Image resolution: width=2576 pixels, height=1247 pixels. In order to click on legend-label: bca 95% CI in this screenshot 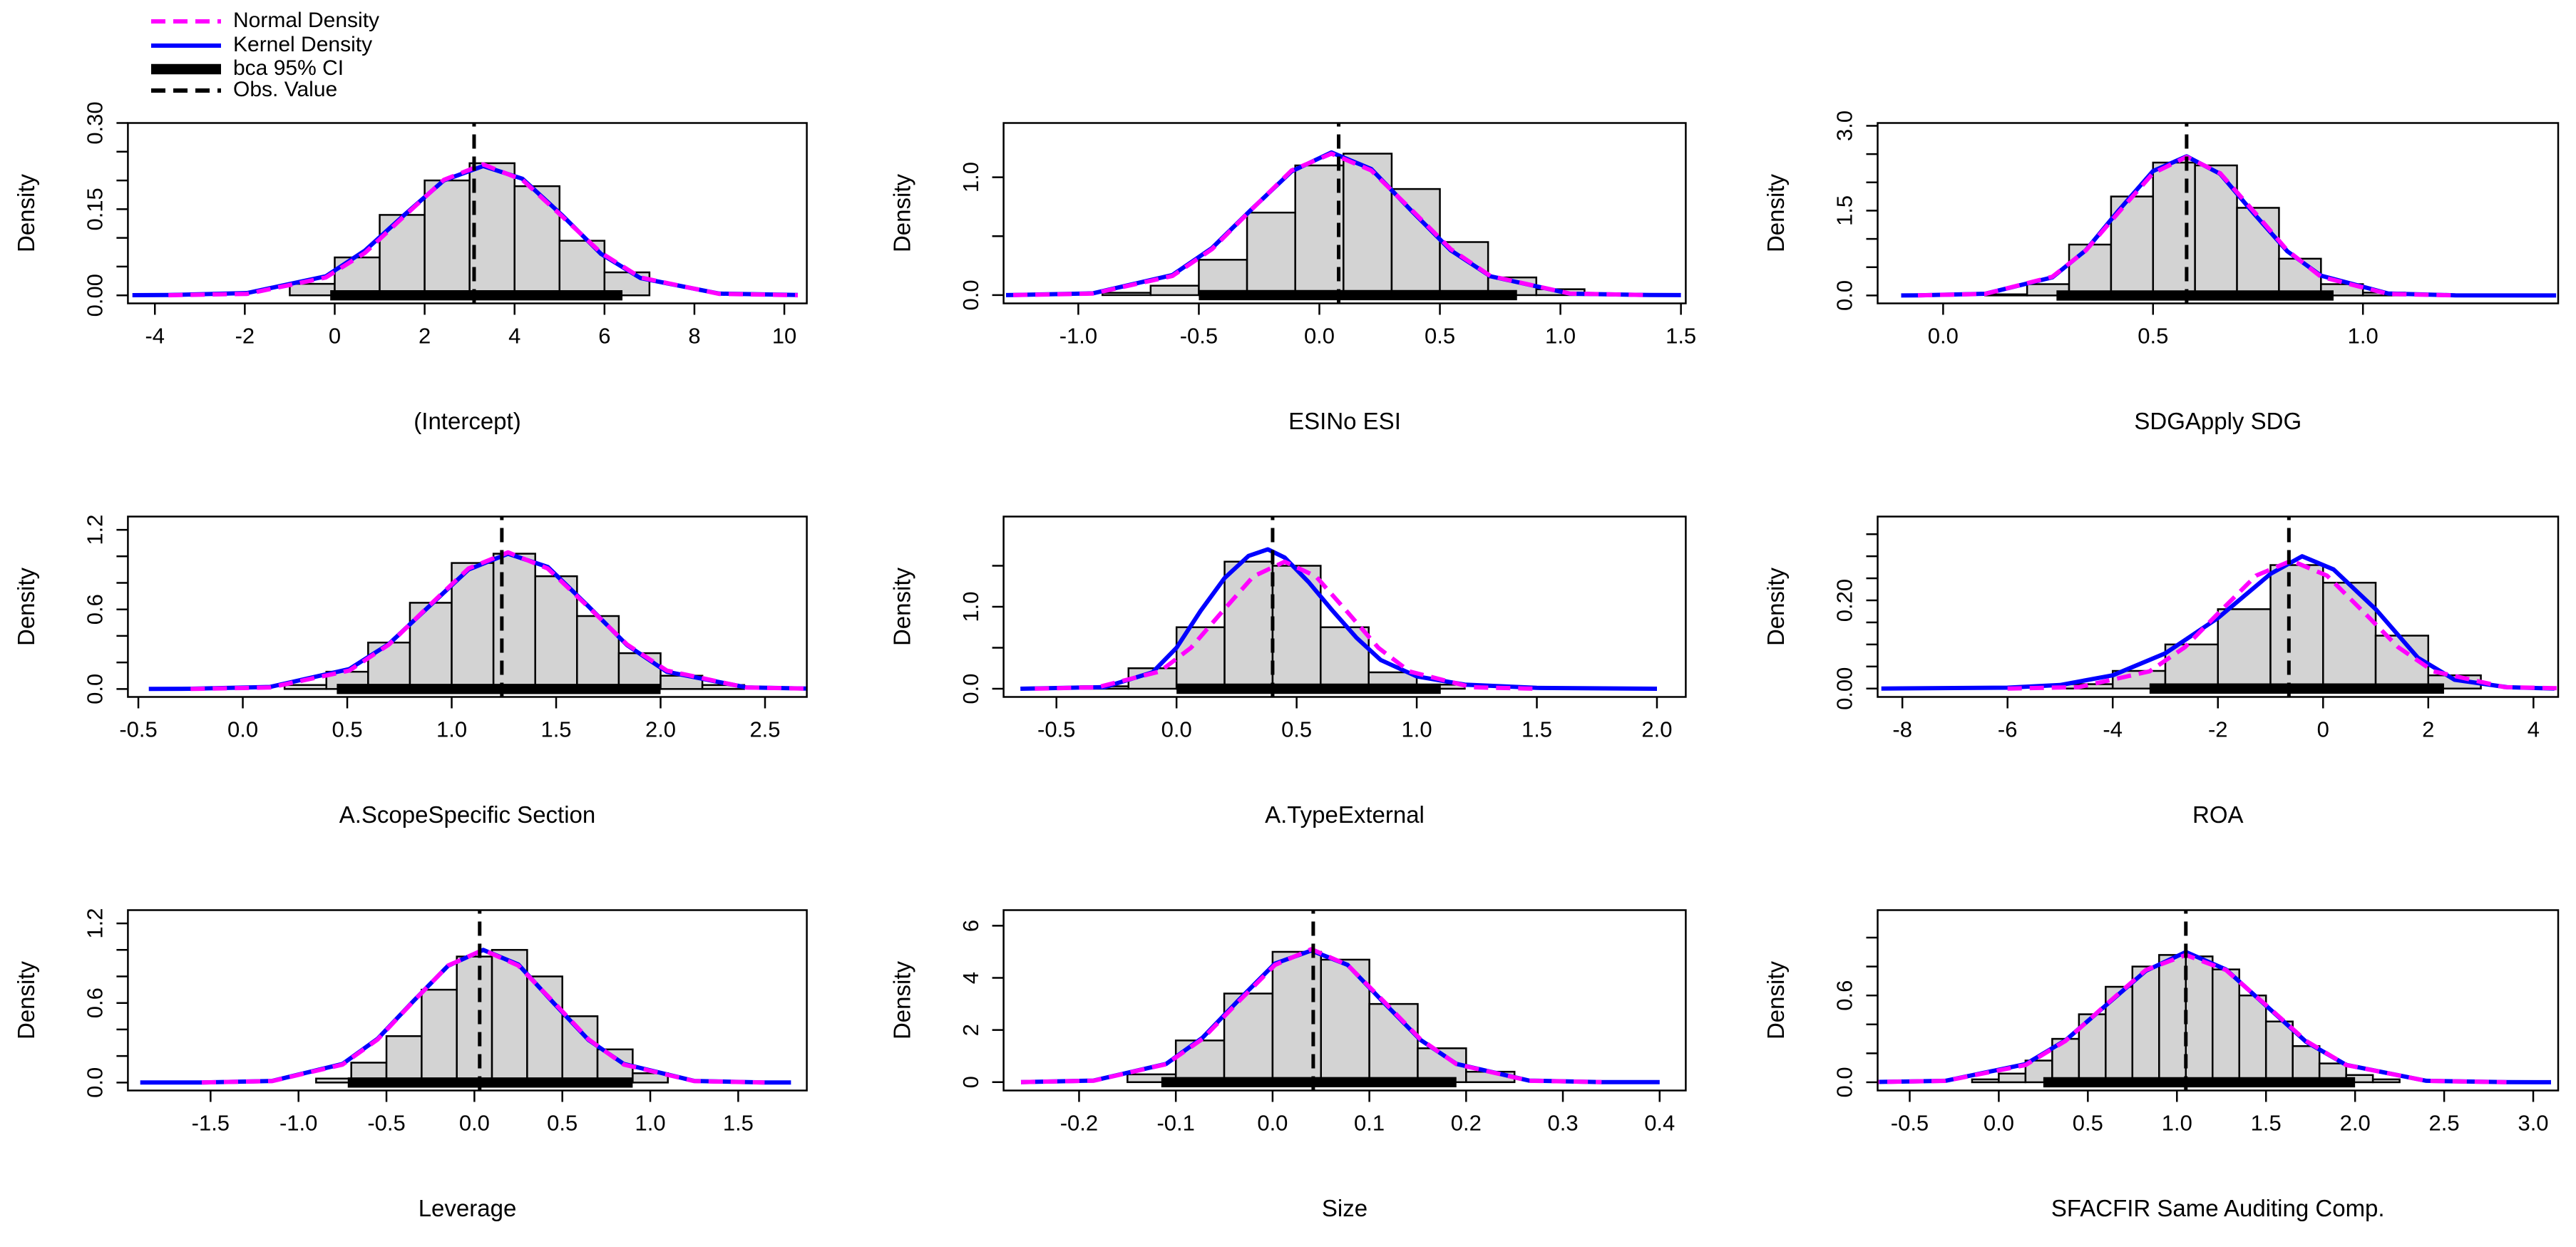, I will do `click(288, 68)`.